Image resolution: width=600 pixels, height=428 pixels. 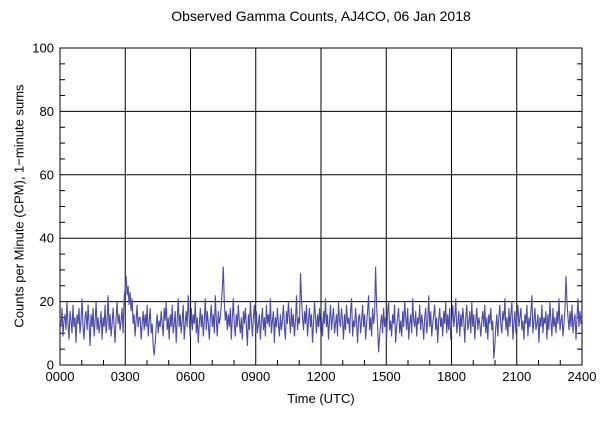 What do you see at coordinates (386, 376) in the screenshot?
I see `x-tick-label: 1500` at bounding box center [386, 376].